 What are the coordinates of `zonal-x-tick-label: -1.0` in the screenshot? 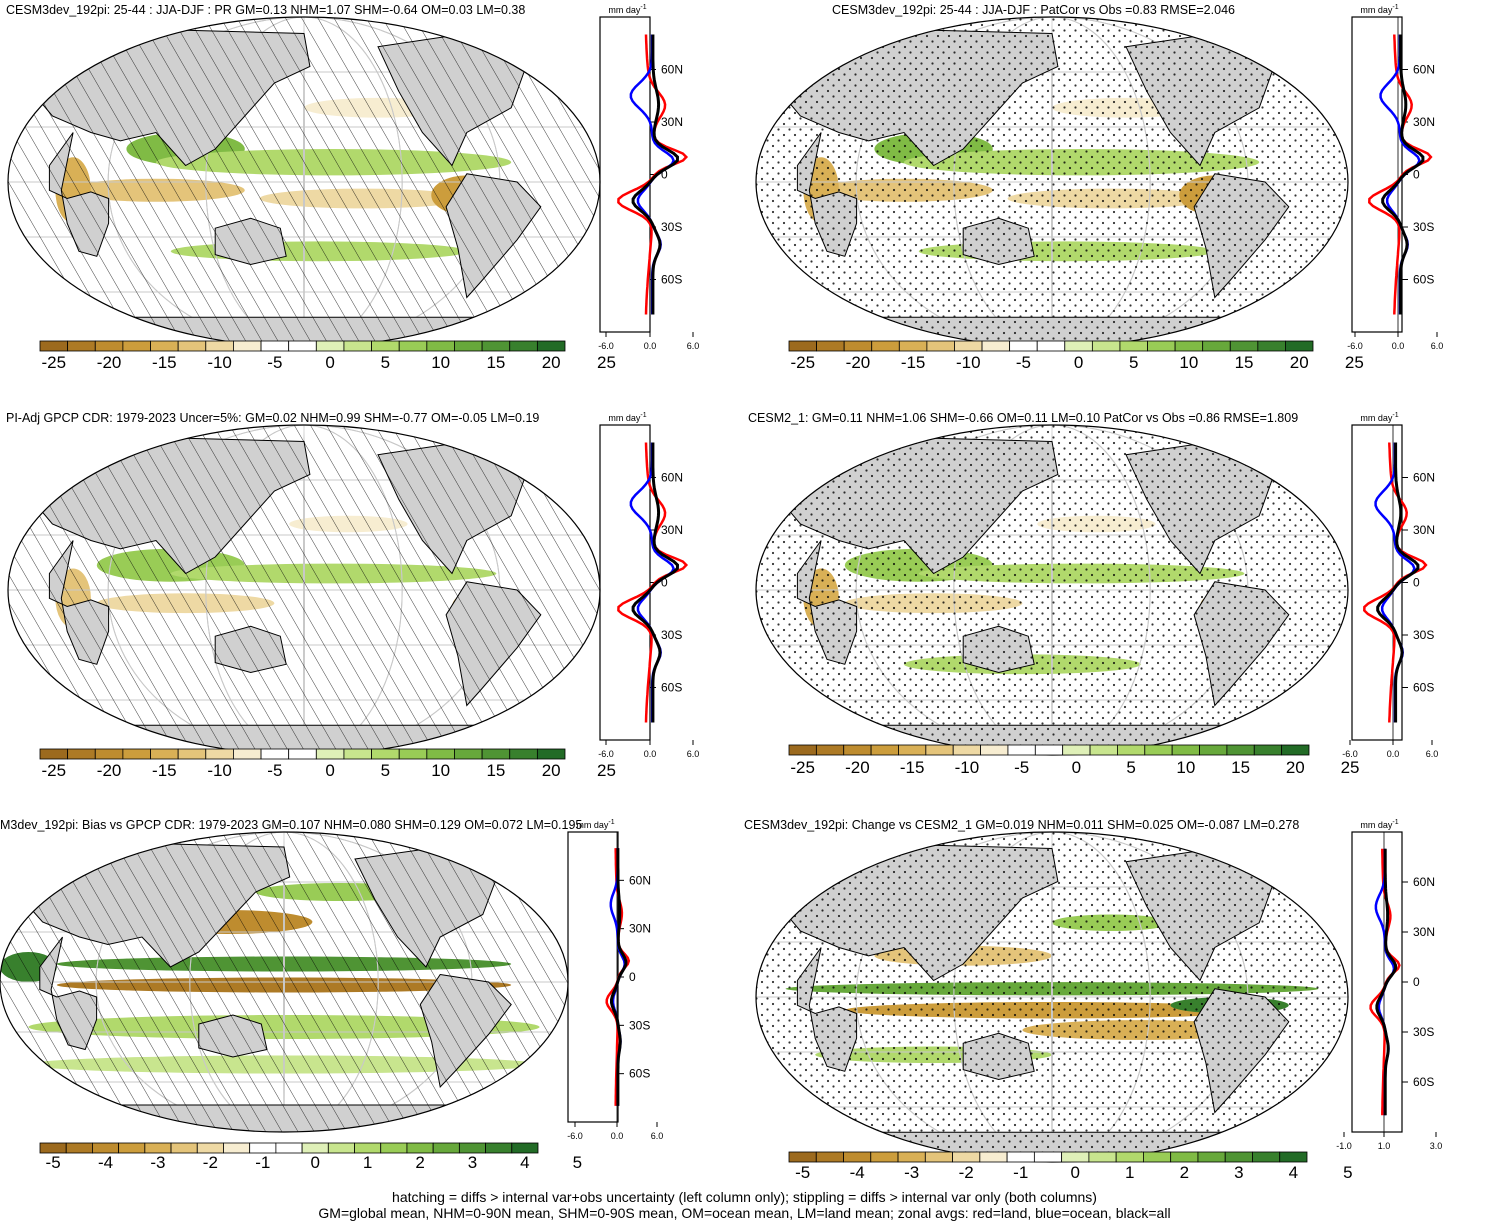 It's located at (1344, 1146).